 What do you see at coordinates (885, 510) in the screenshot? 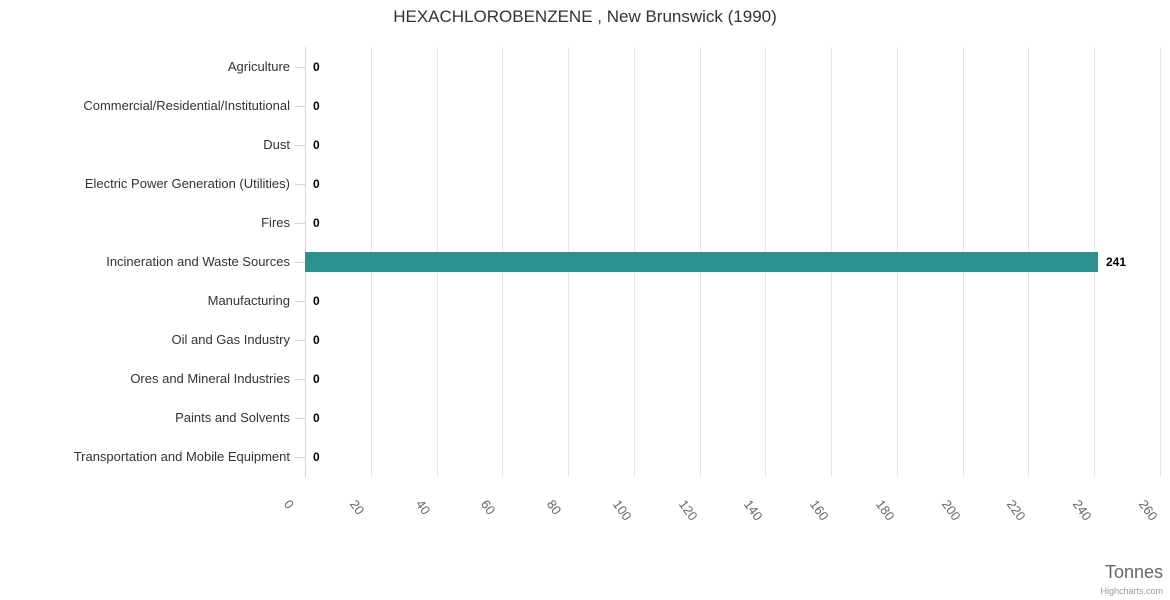
I see `value-axis-tick-label: 180` at bounding box center [885, 510].